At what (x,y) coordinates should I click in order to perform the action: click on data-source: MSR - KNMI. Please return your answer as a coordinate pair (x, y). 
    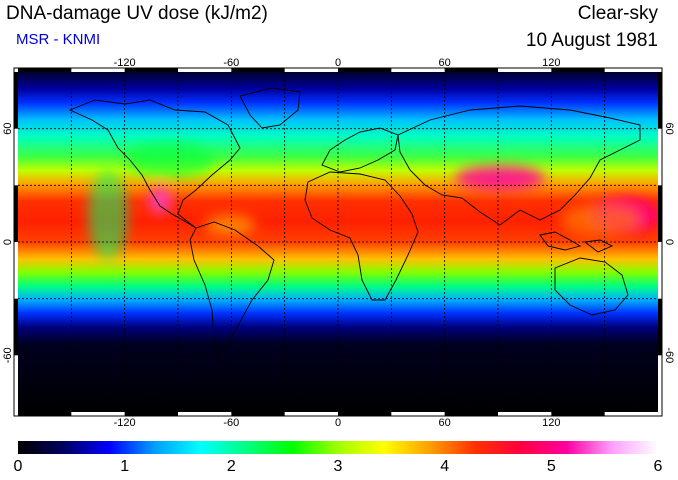
    Looking at the image, I should click on (58, 39).